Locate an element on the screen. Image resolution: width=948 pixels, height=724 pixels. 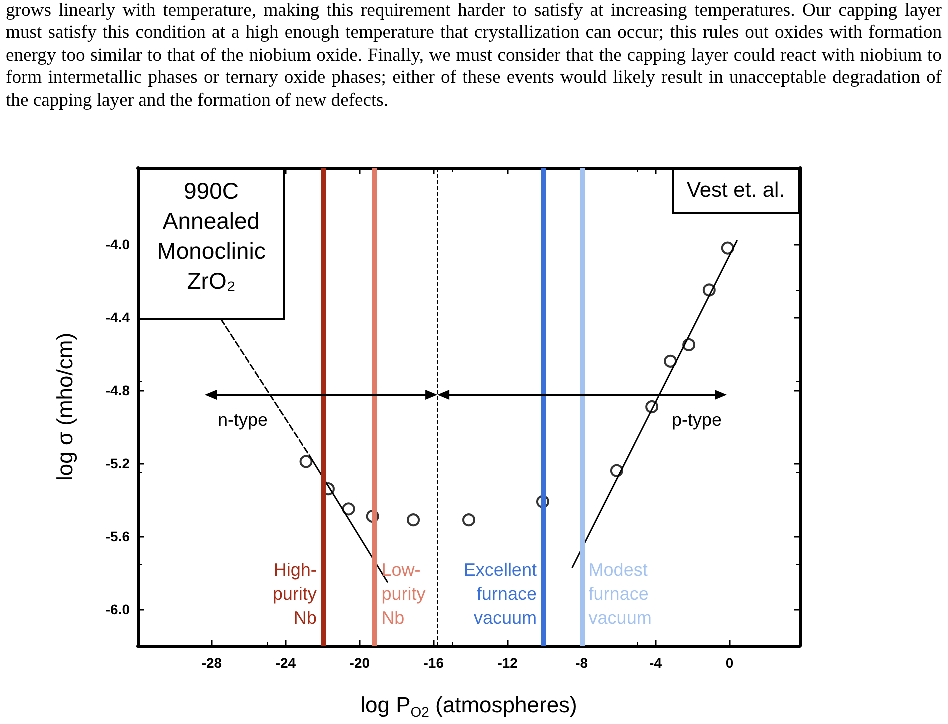
x-tick-label: 0 is located at coordinates (730, 663).